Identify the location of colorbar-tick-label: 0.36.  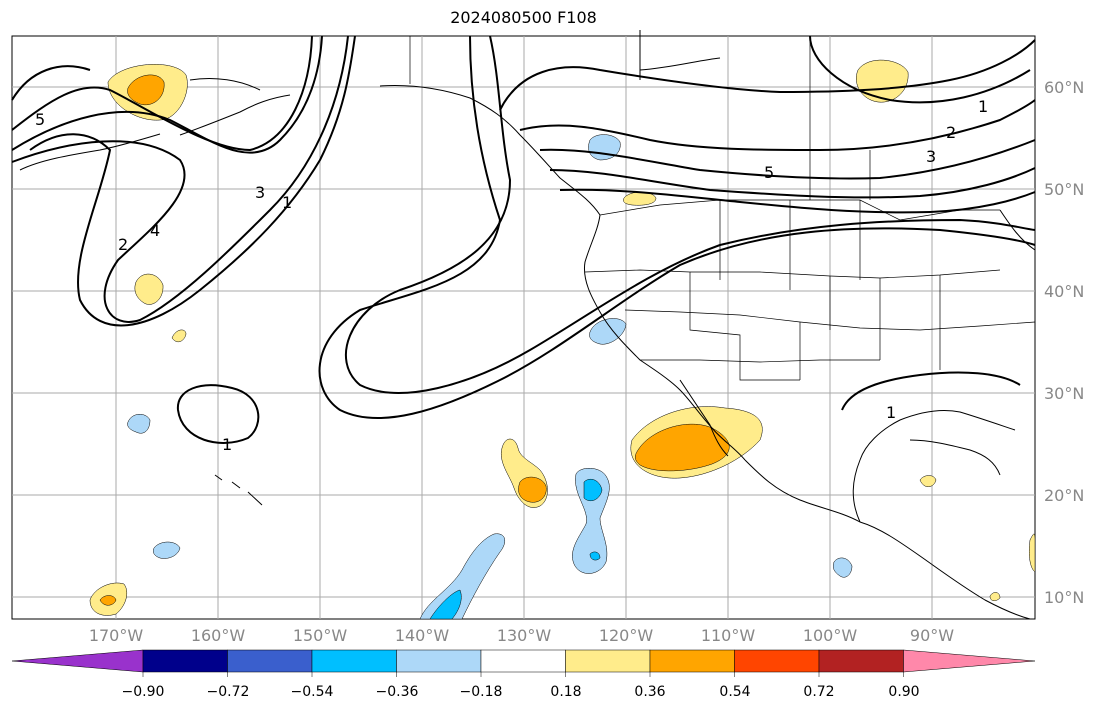
(650, 692).